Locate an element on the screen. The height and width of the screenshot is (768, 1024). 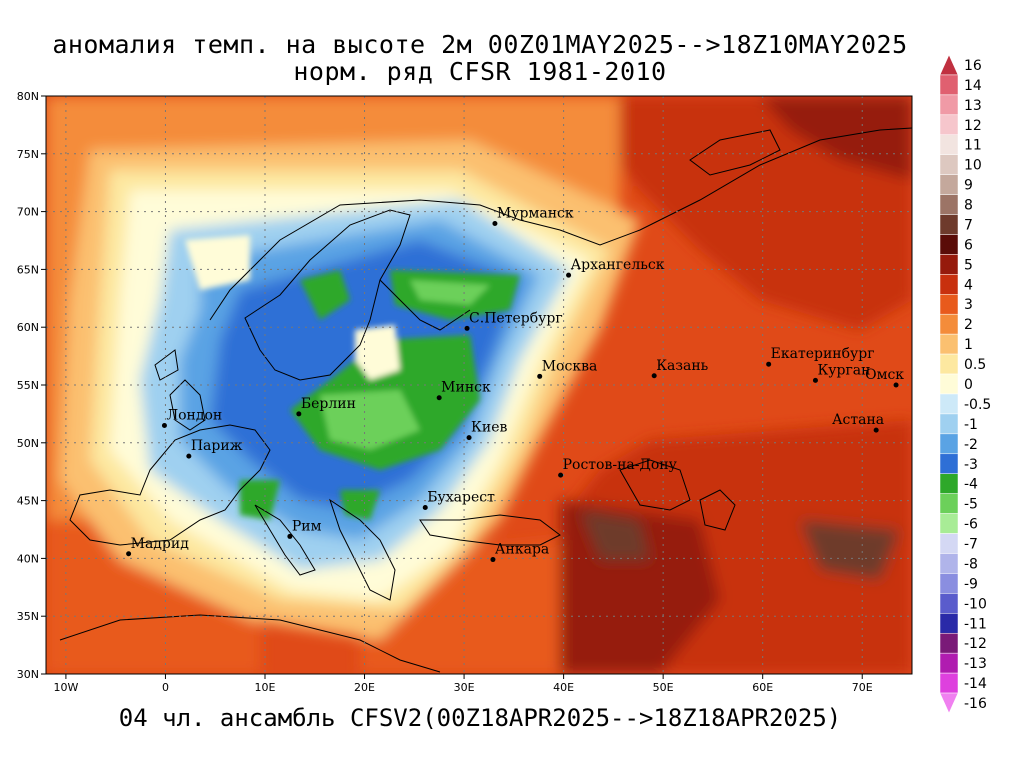
city-label: С.Петербург is located at coordinates (516, 318).